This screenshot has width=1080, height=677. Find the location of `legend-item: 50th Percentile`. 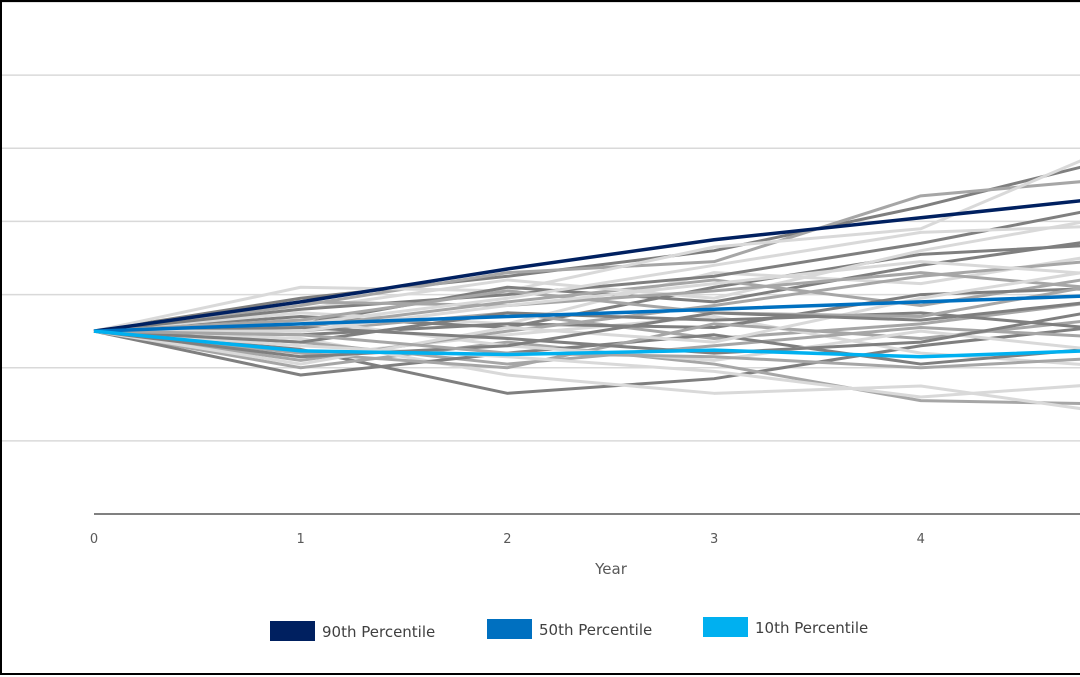

legend-item: 50th Percentile is located at coordinates (569, 629).